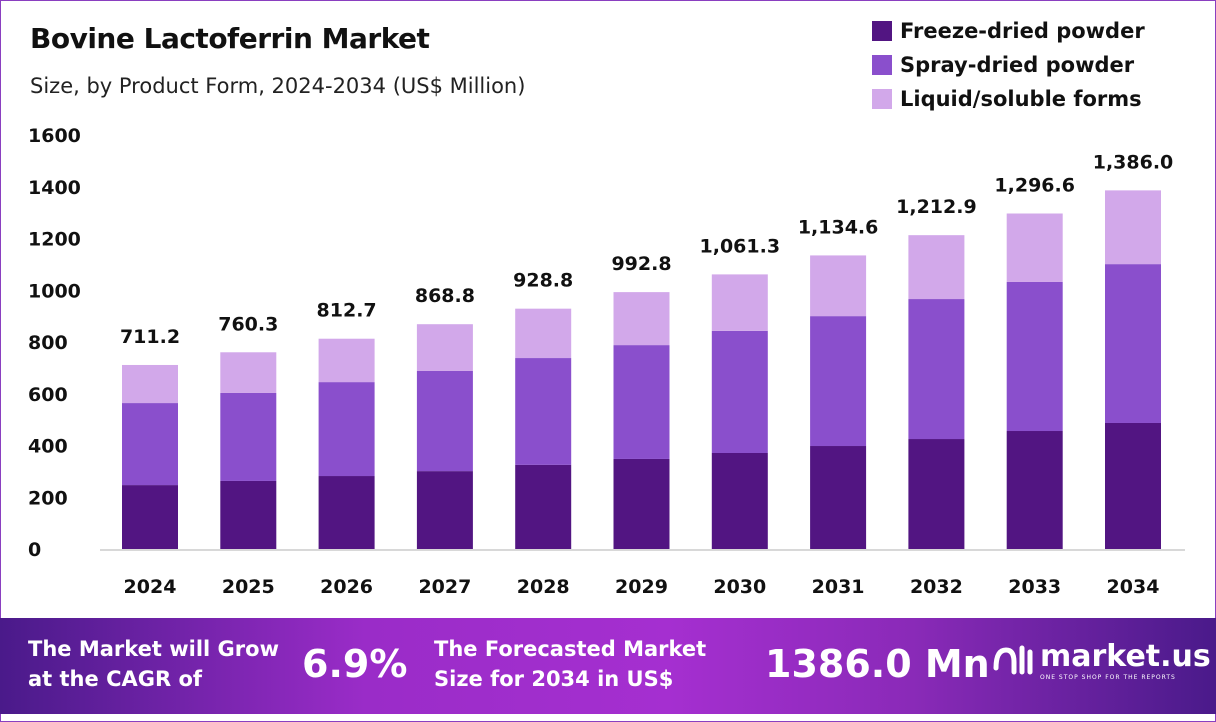 The height and width of the screenshot is (722, 1216). Describe the element at coordinates (838, 227) in the screenshot. I see `total-label: 1,134.6` at that location.